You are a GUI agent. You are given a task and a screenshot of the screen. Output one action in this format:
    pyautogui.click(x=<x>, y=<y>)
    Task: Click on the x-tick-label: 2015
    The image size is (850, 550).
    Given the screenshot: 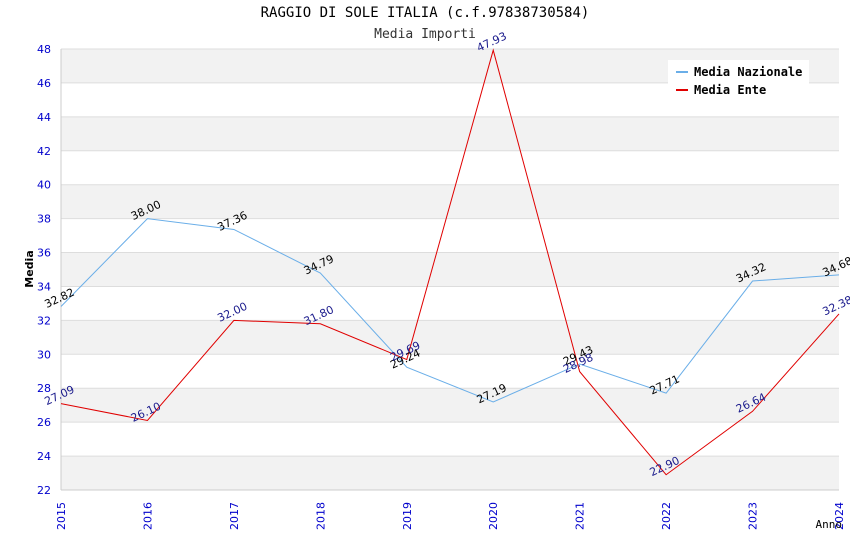 What is the action you would take?
    pyautogui.click(x=61, y=516)
    